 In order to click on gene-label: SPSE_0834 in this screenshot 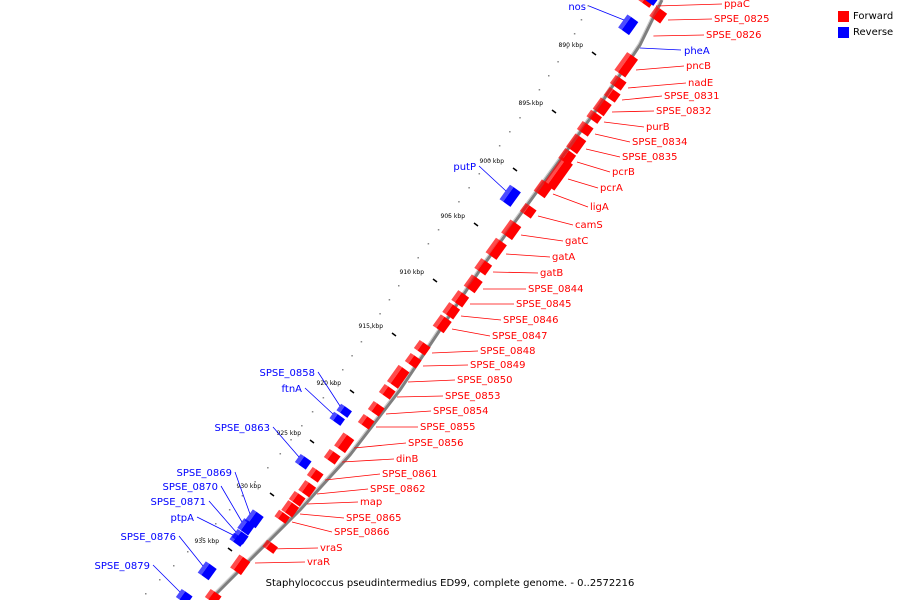, I will do `click(660, 142)`.